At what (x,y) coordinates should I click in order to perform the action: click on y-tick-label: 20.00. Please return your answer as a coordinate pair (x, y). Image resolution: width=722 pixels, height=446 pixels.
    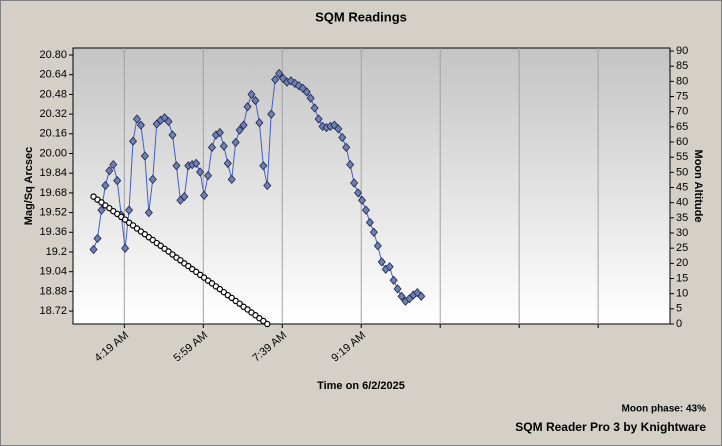
    Looking at the image, I should click on (53, 153).